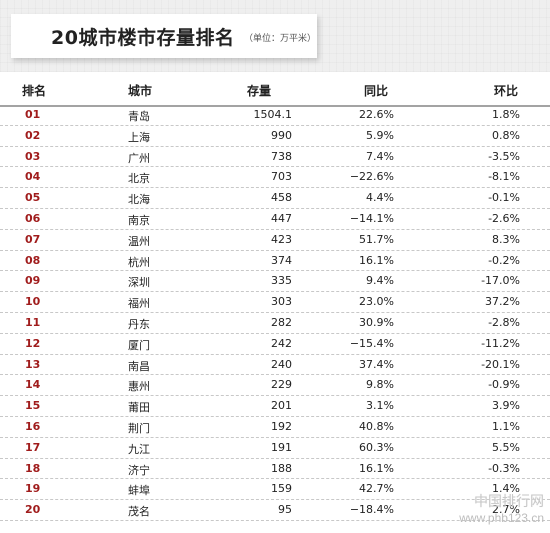 The height and width of the screenshot is (533, 550). I want to click on title-box: 20城市楼市存量排名 （单位：万平米）, so click(164, 36).